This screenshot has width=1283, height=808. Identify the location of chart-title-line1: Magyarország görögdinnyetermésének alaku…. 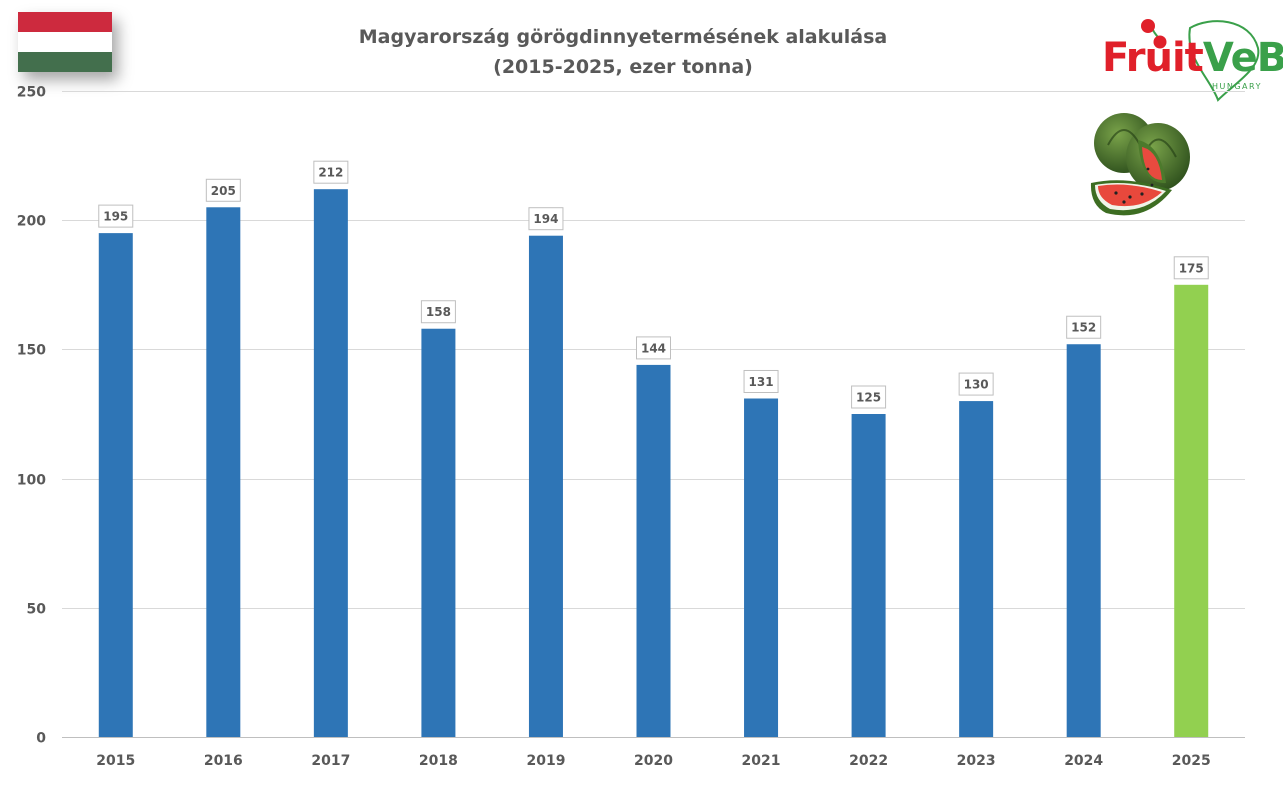
(623, 37).